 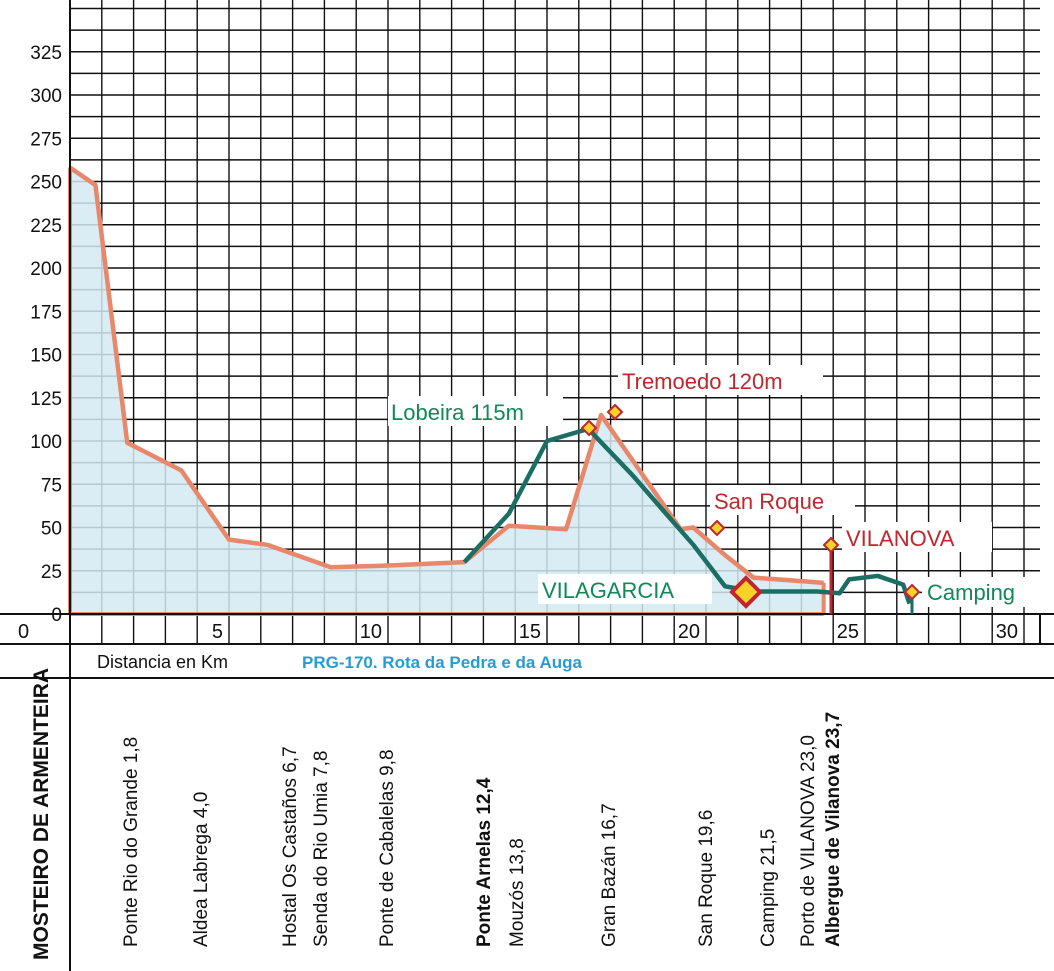 What do you see at coordinates (321, 849) in the screenshot?
I see `stop-label: Senda do Rio Umia 7,8` at bounding box center [321, 849].